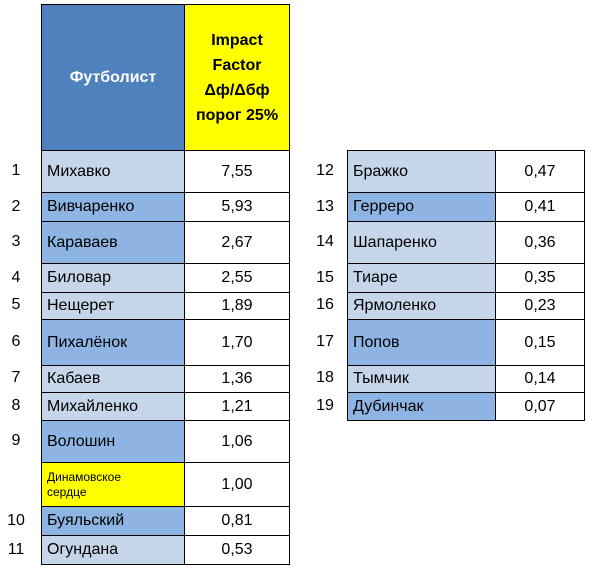 The width and height of the screenshot is (600, 574). Describe the element at coordinates (113, 171) in the screenshot. I see `player-name: Михавко` at that location.